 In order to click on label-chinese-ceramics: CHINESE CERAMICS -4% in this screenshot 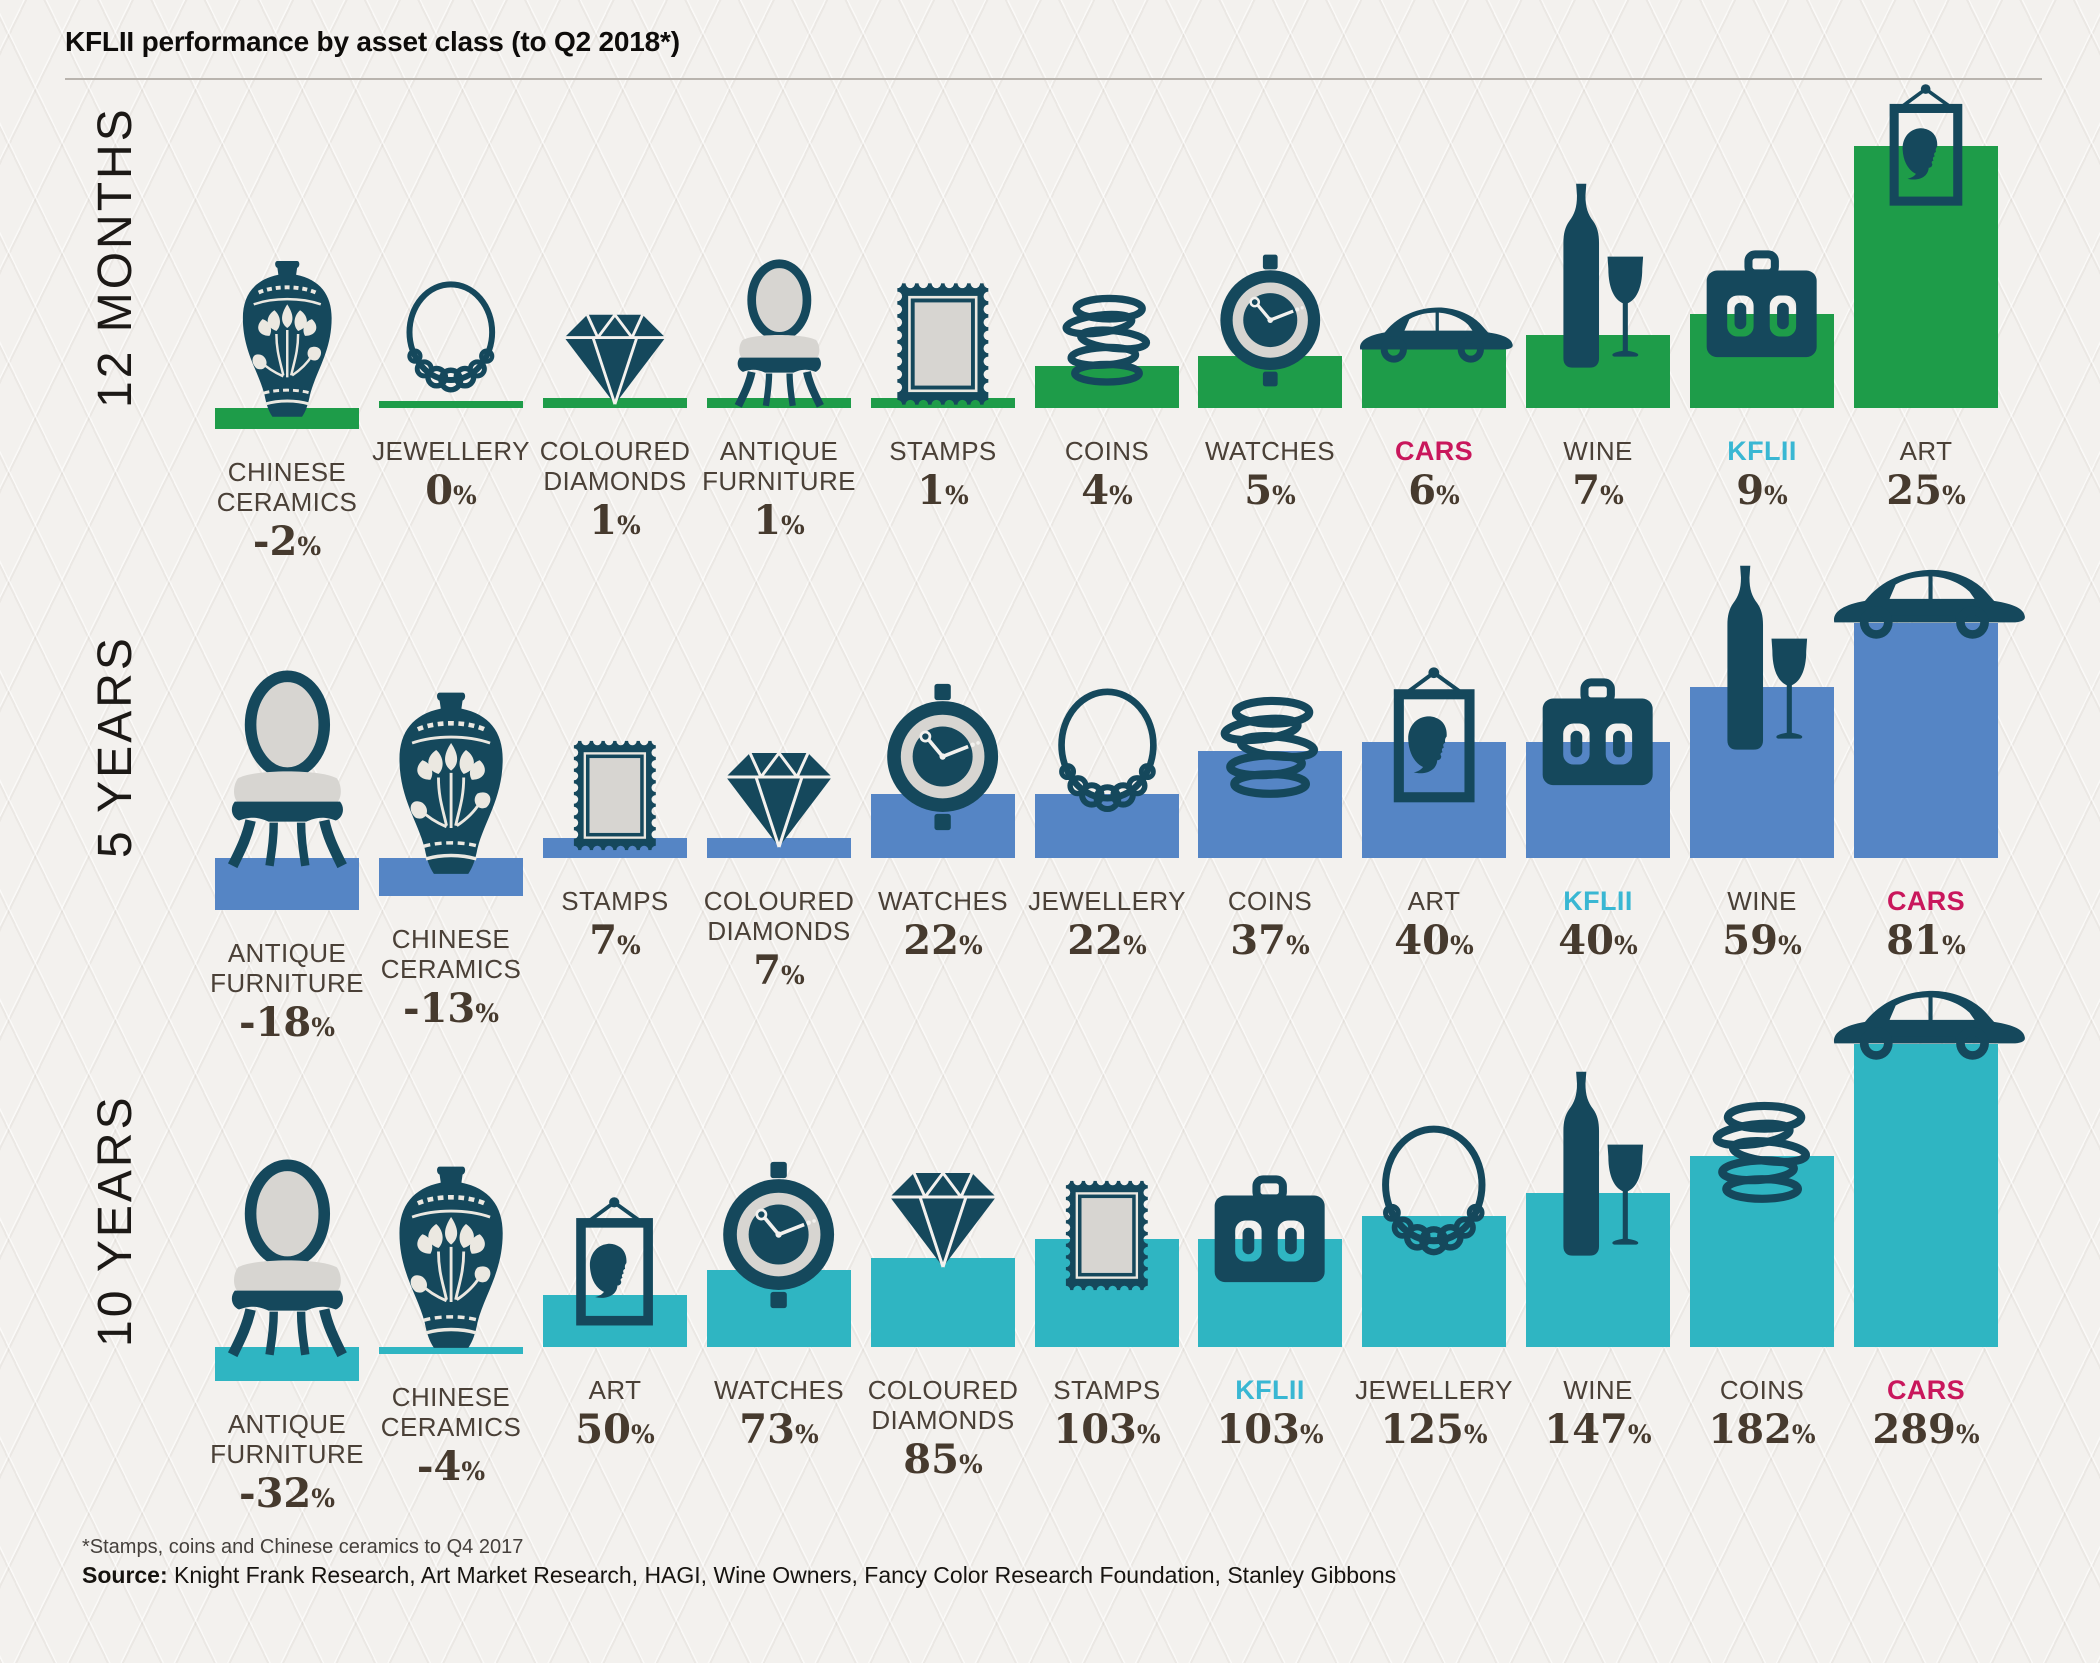, I will do `click(451, 1437)`.